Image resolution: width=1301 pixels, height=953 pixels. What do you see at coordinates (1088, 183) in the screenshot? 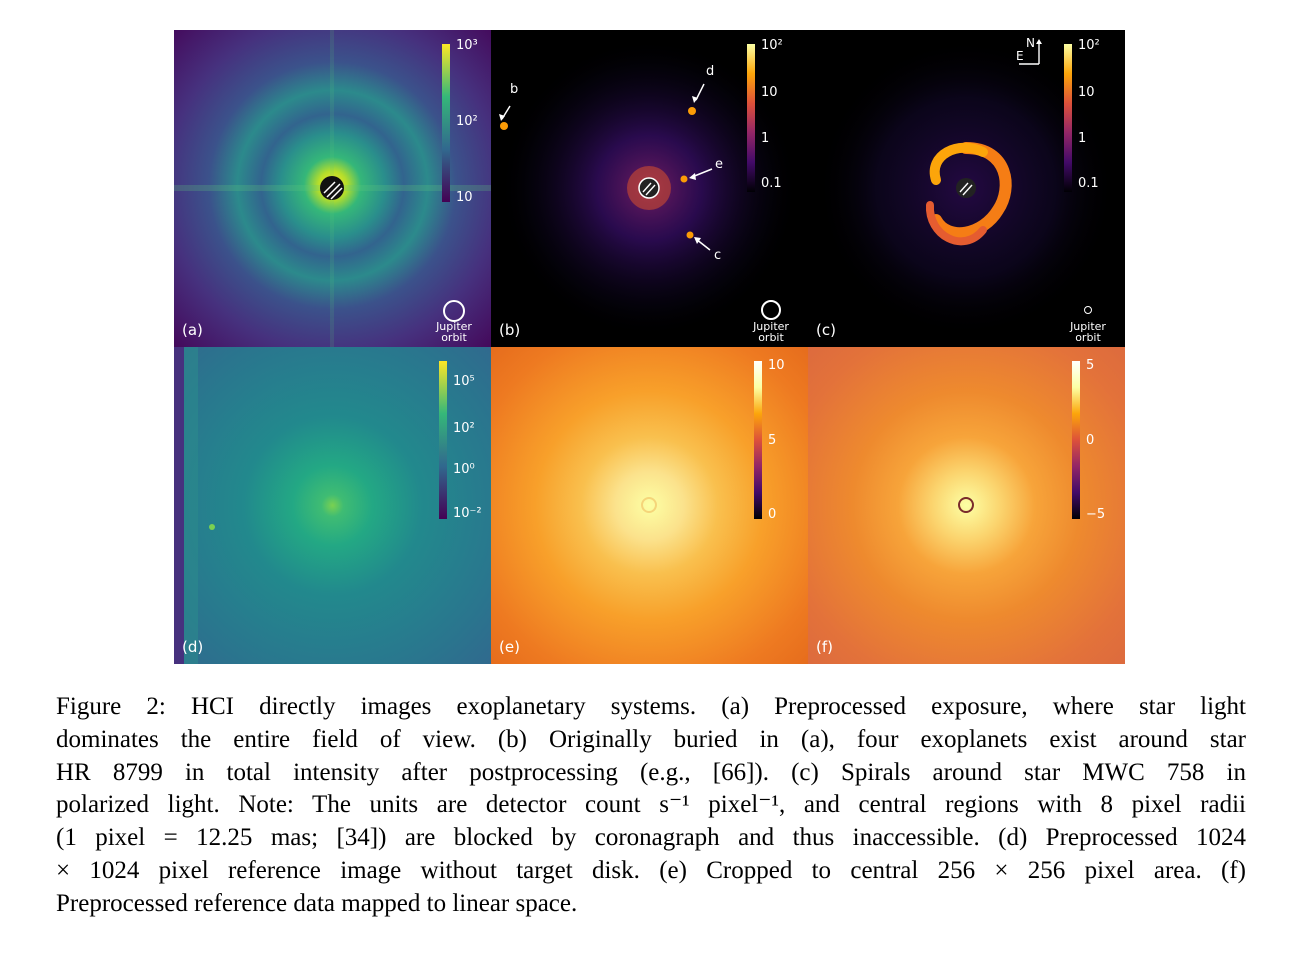
I see `panel-c-tick-4: 0.1` at bounding box center [1088, 183].